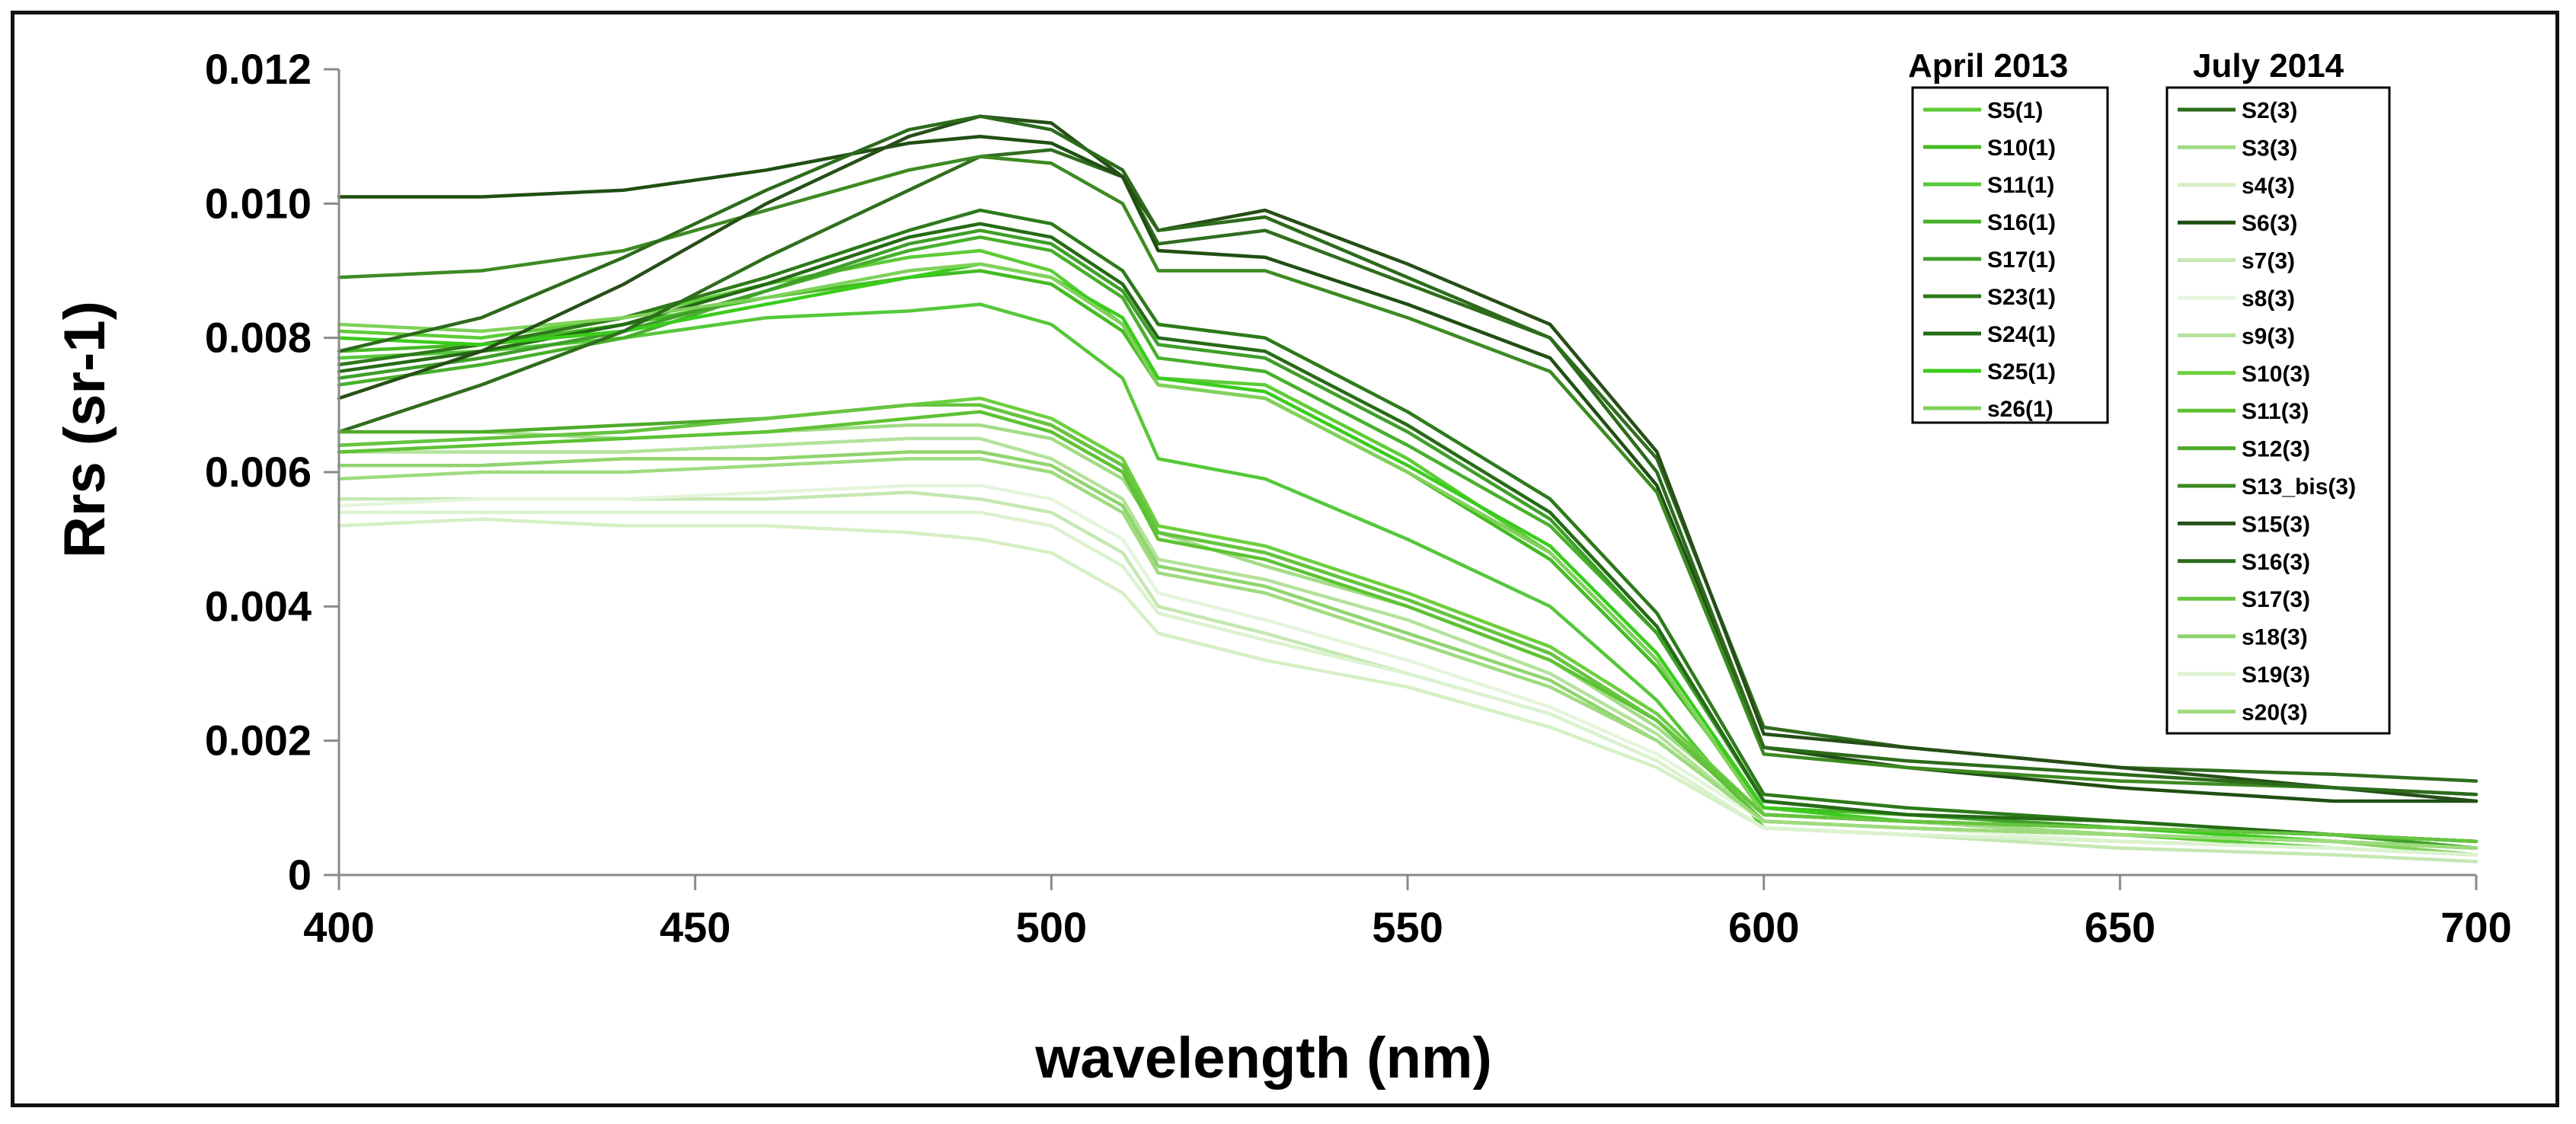 The width and height of the screenshot is (2576, 1124). I want to click on legend-label: S6(3), so click(2269, 224).